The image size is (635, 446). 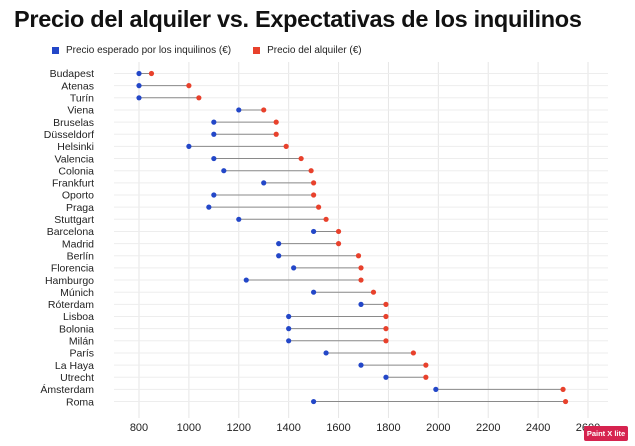 What do you see at coordinates (77, 86) in the screenshot?
I see `city-label-atenas: Atenas` at bounding box center [77, 86].